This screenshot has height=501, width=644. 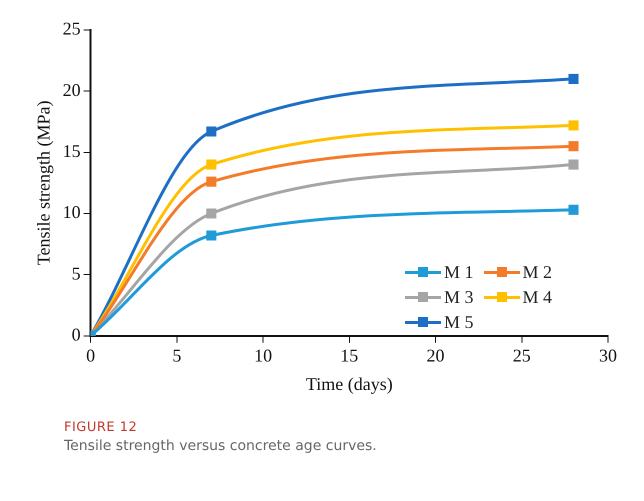 What do you see at coordinates (76, 334) in the screenshot?
I see `y-tick-label: 0` at bounding box center [76, 334].